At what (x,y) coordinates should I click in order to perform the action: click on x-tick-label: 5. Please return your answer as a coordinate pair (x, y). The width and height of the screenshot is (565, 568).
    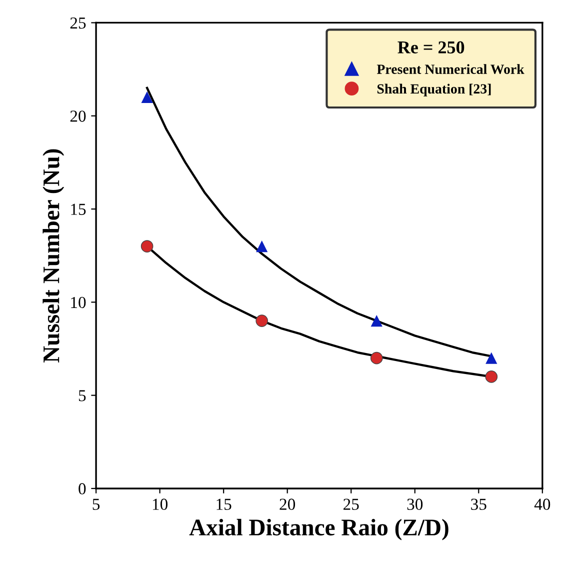
    Looking at the image, I should click on (96, 504).